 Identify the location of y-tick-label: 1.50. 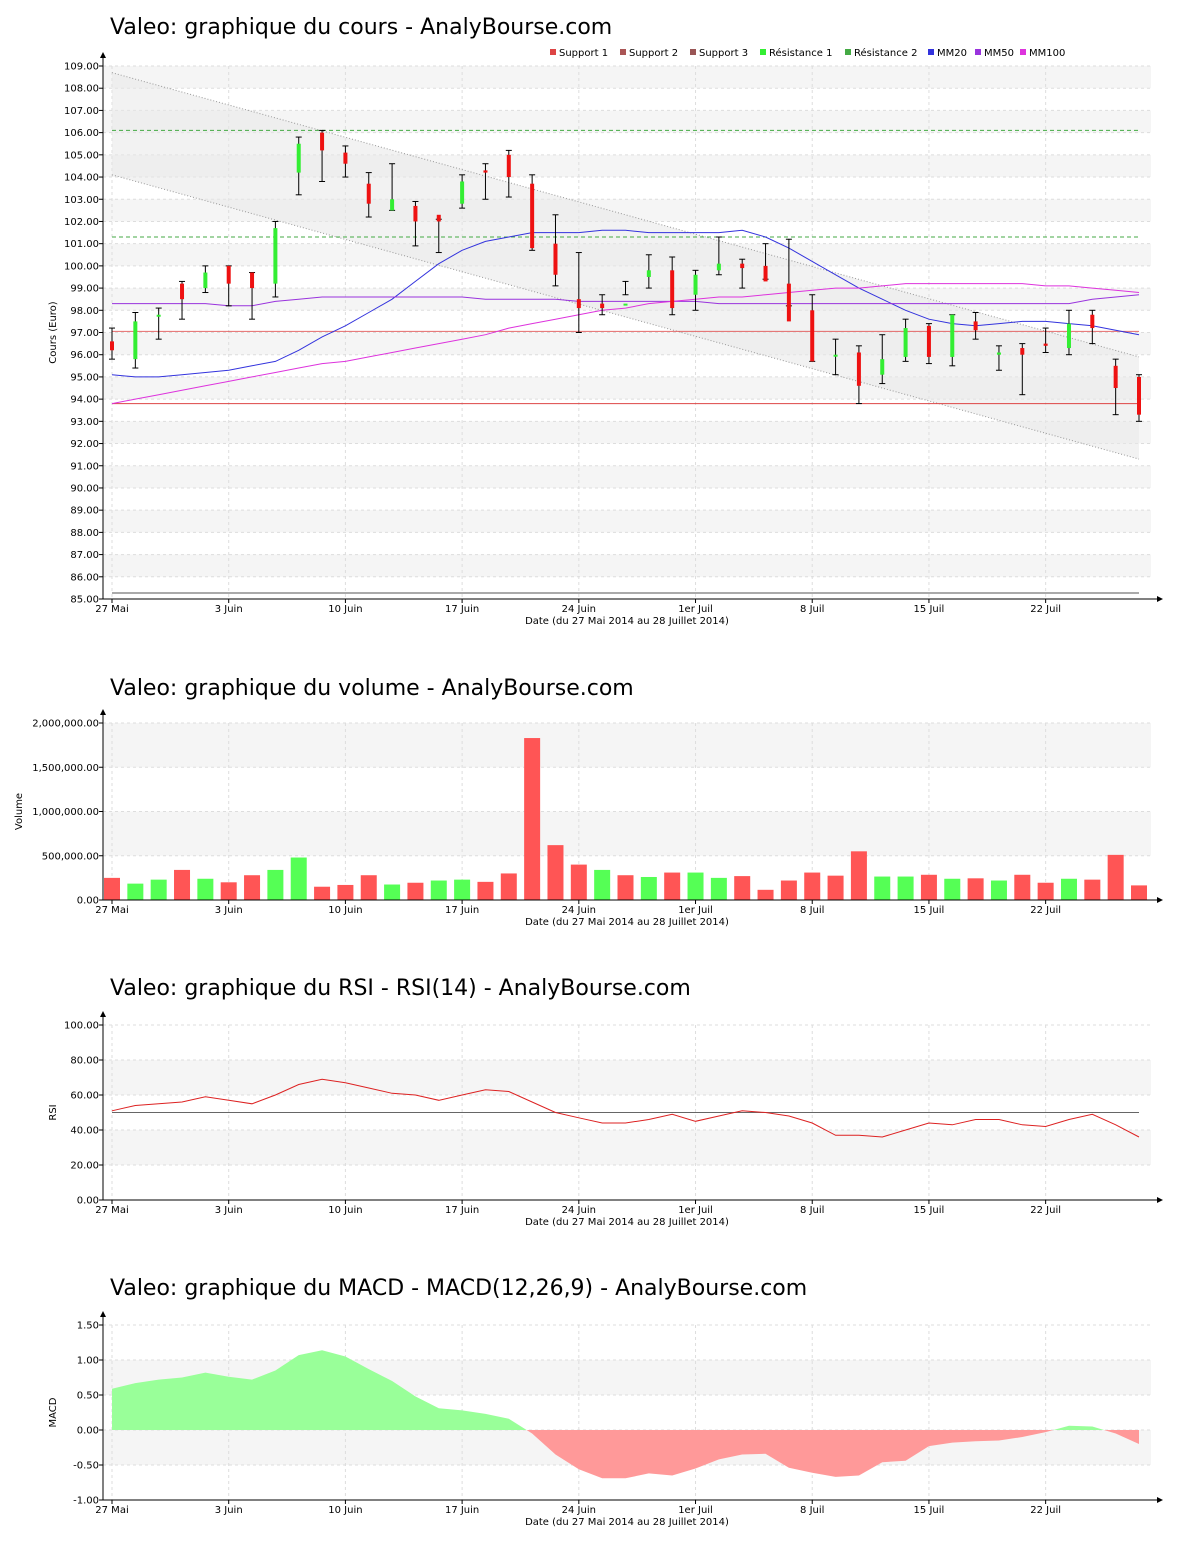
(88, 1326).